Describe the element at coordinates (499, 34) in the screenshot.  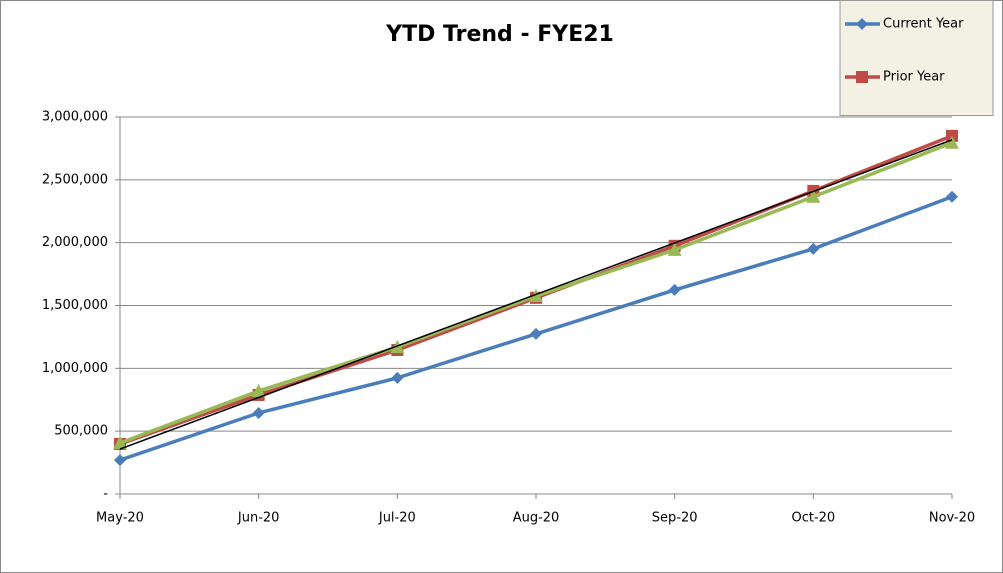
I see `chart-title: YTD Trend - FYE21` at that location.